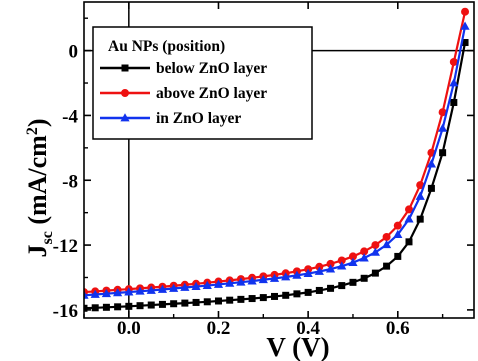 This screenshot has width=478, height=361. Describe the element at coordinates (37, 251) in the screenshot. I see `y-axis-title-main: J` at that location.